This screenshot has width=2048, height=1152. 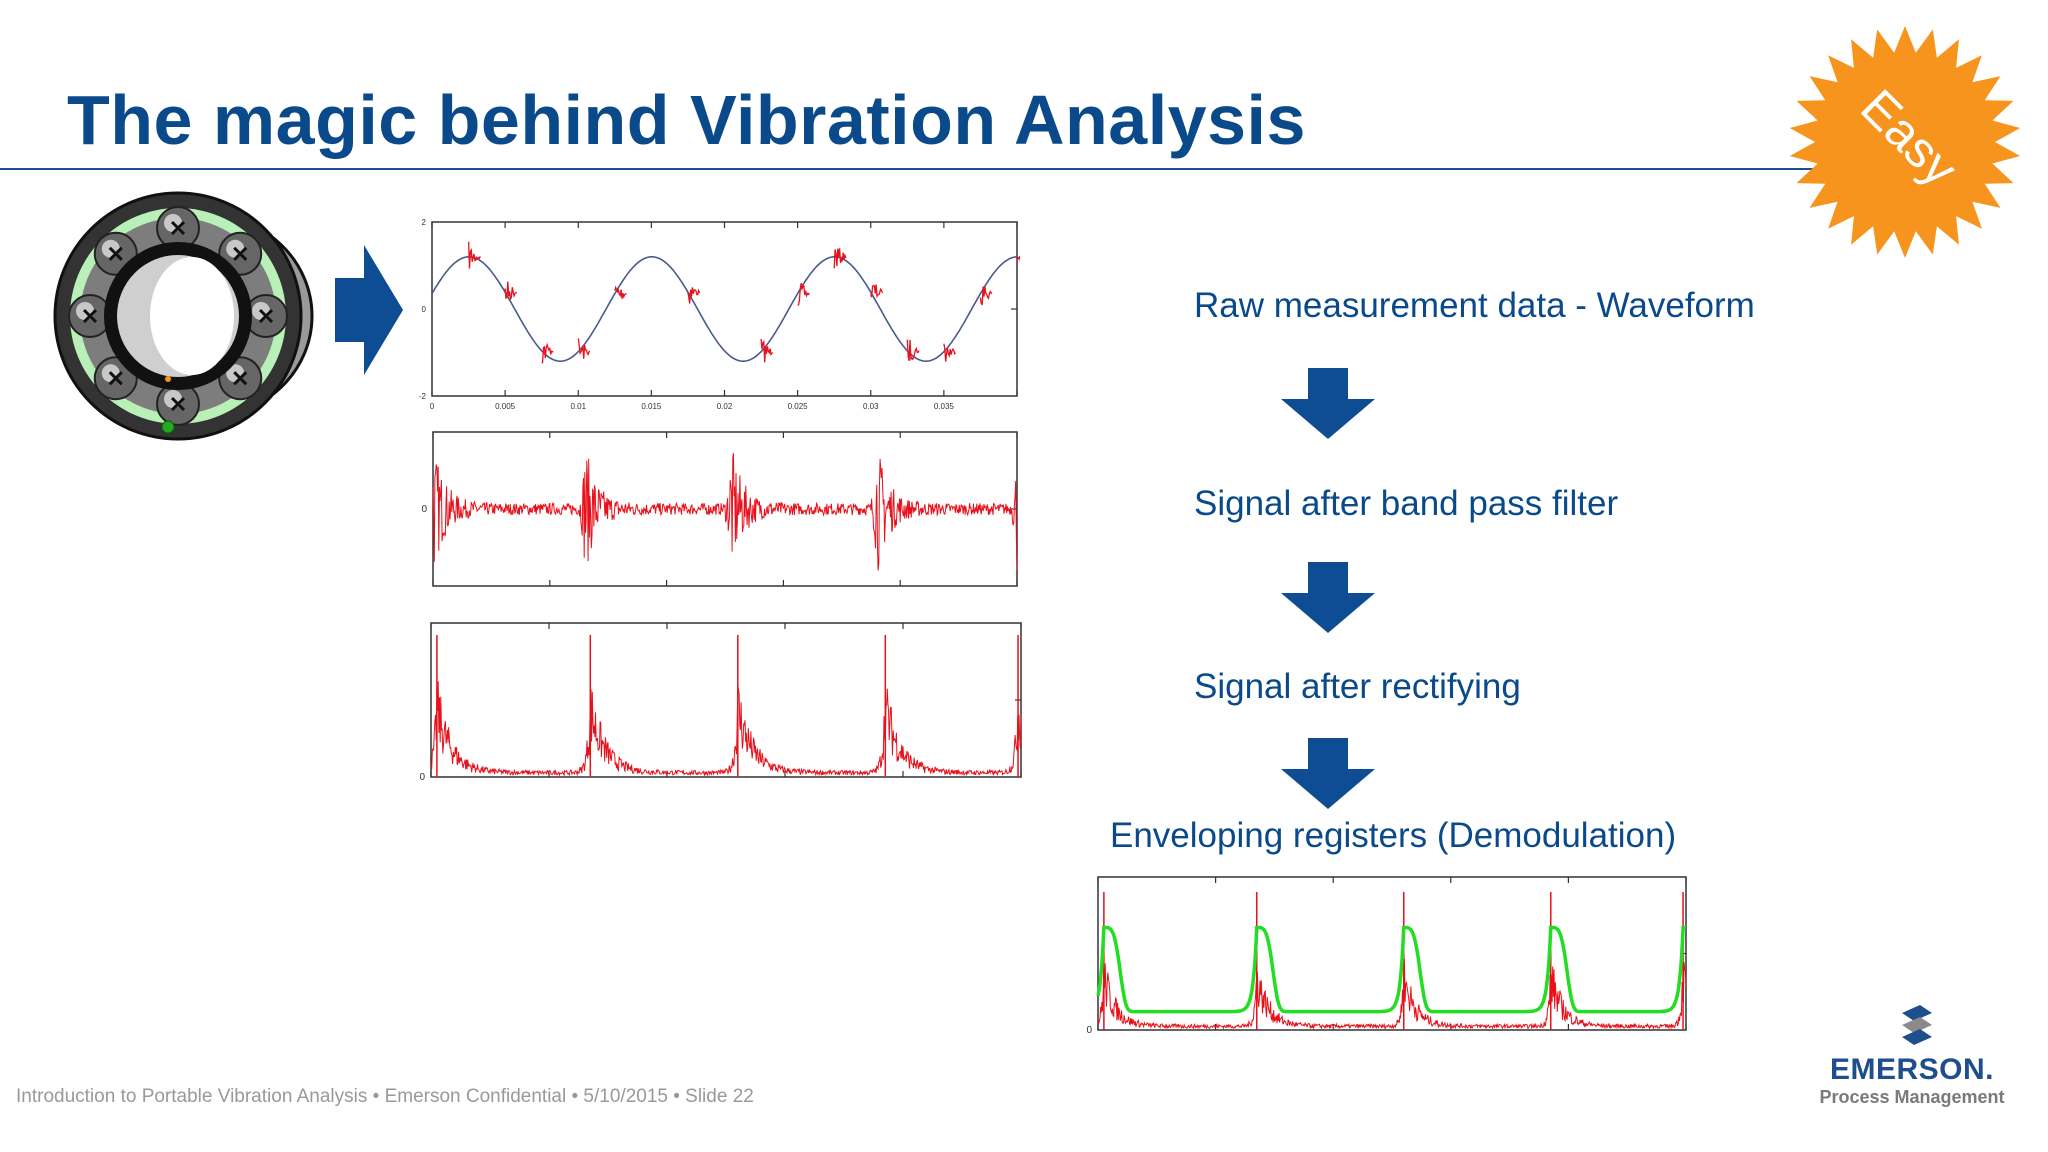 What do you see at coordinates (651, 406) in the screenshot?
I see `x-tick-label: 0.015` at bounding box center [651, 406].